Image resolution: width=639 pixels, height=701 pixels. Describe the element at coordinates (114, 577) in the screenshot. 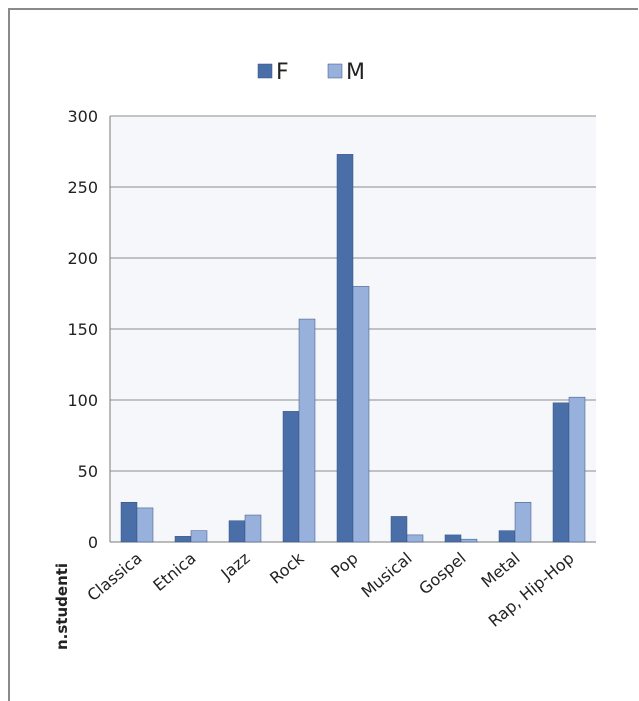

I see `category-label: Classica` at that location.